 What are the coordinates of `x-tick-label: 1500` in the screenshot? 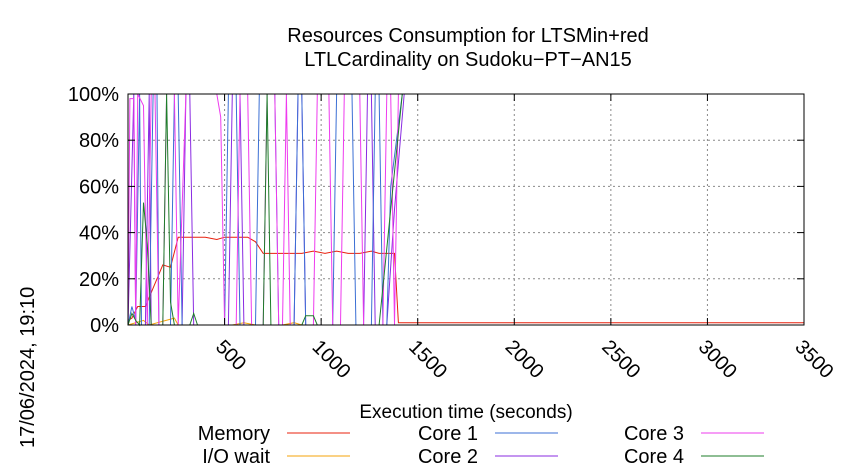 It's located at (427, 359).